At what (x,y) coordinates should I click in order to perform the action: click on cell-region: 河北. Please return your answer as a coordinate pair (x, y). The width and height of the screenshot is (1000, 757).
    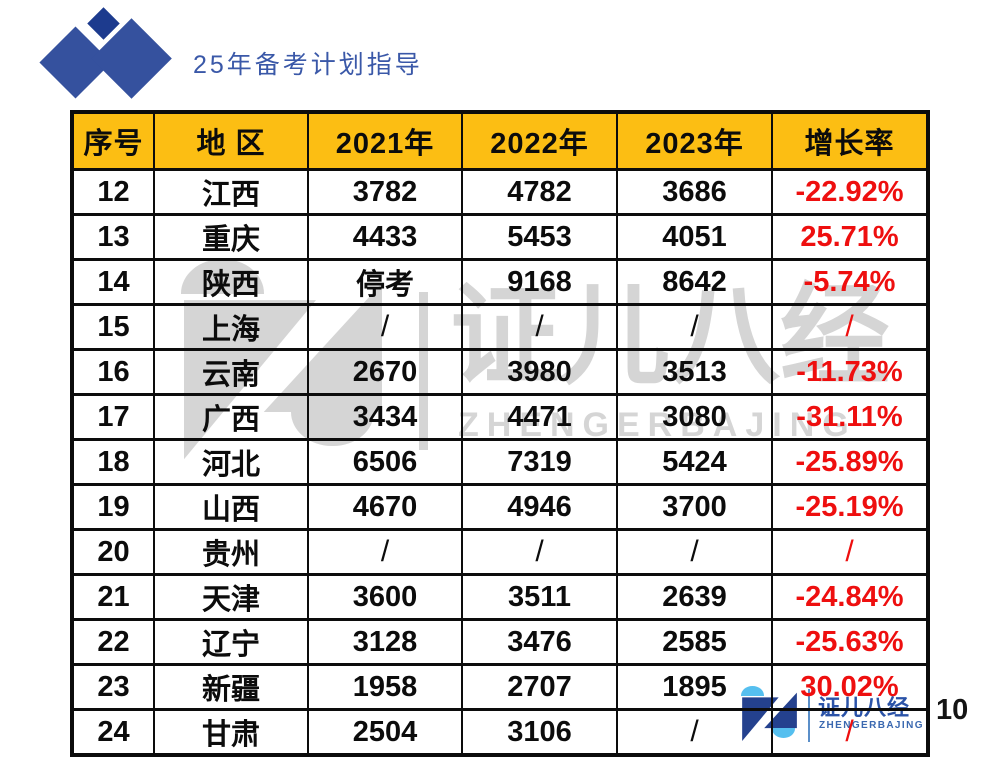
    Looking at the image, I should click on (231, 462).